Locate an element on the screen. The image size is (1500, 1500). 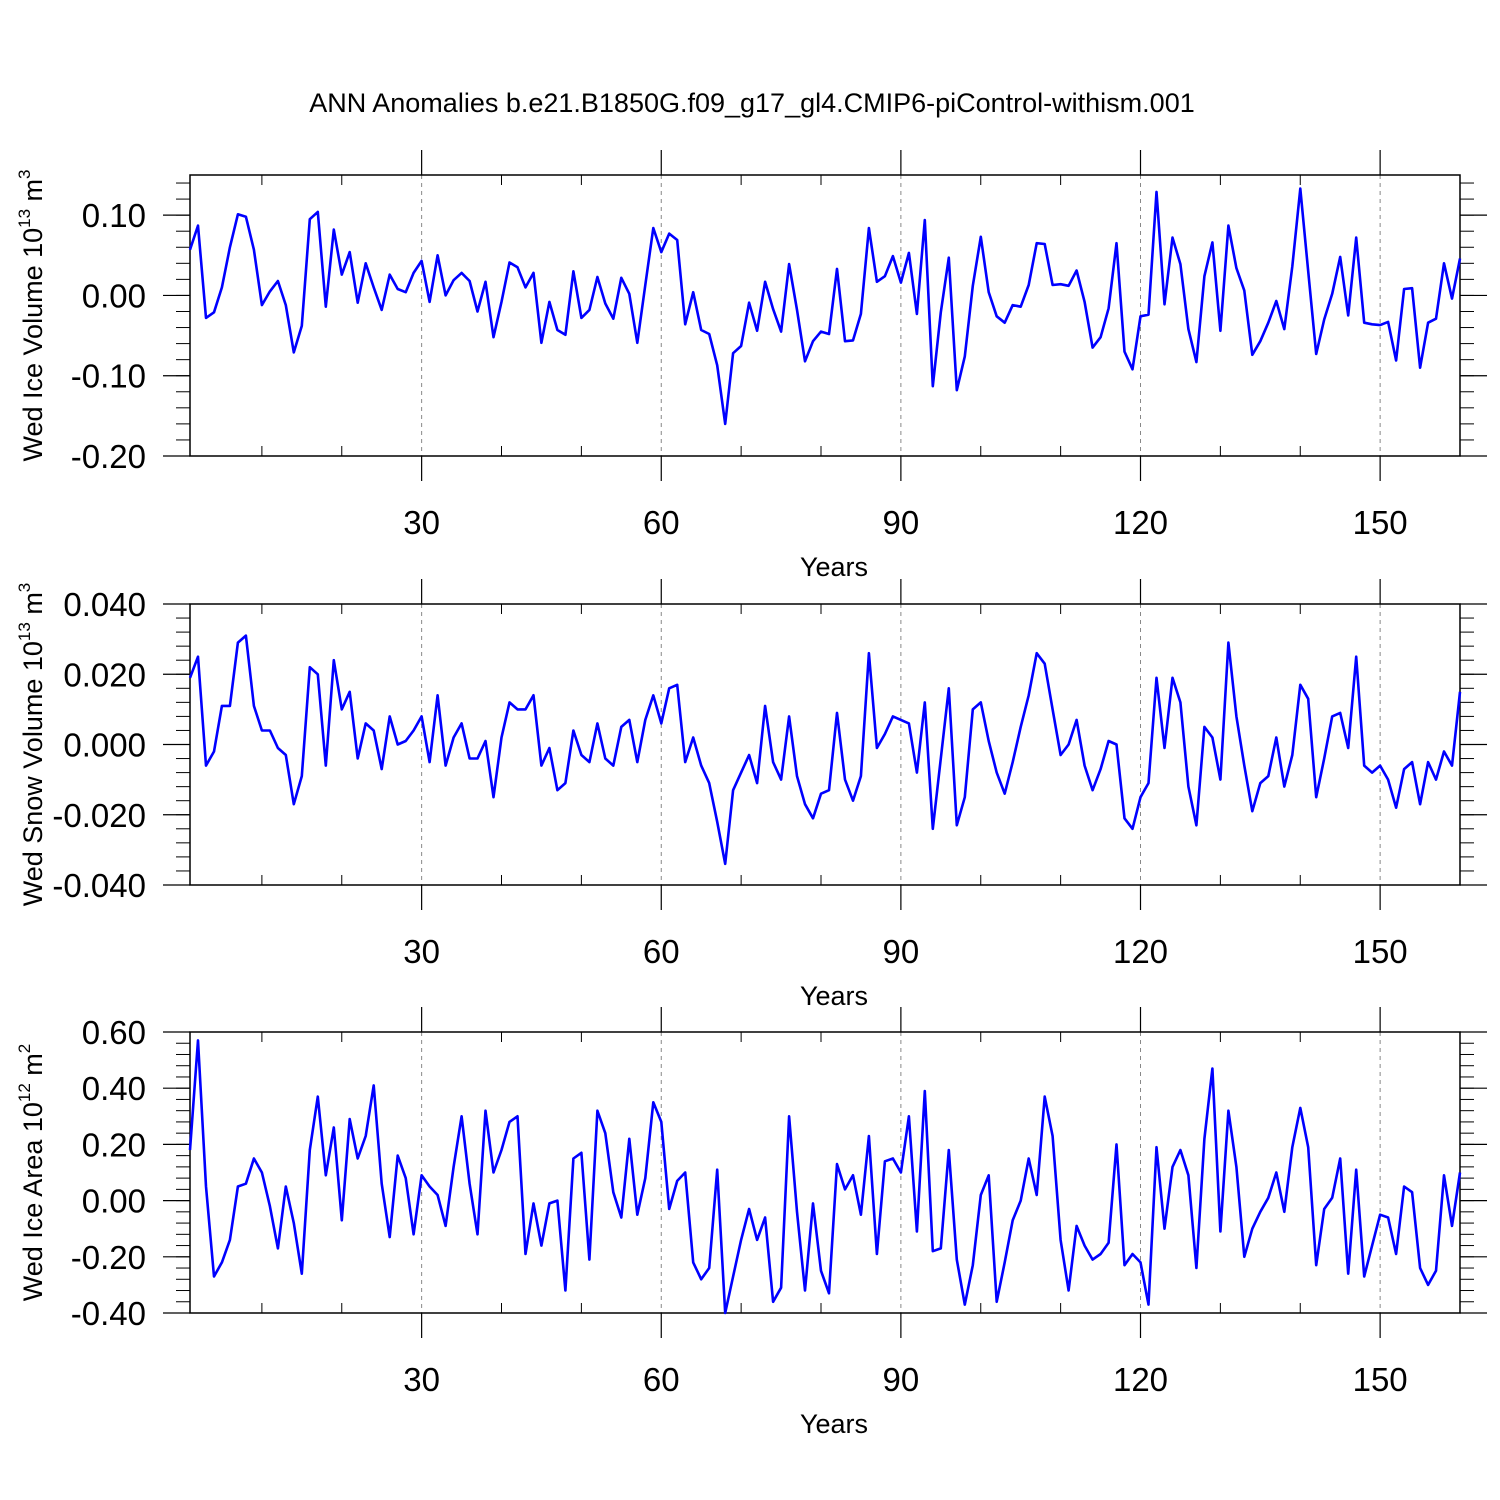
chart-0-xtick-label-0: 30 is located at coordinates (421, 522).